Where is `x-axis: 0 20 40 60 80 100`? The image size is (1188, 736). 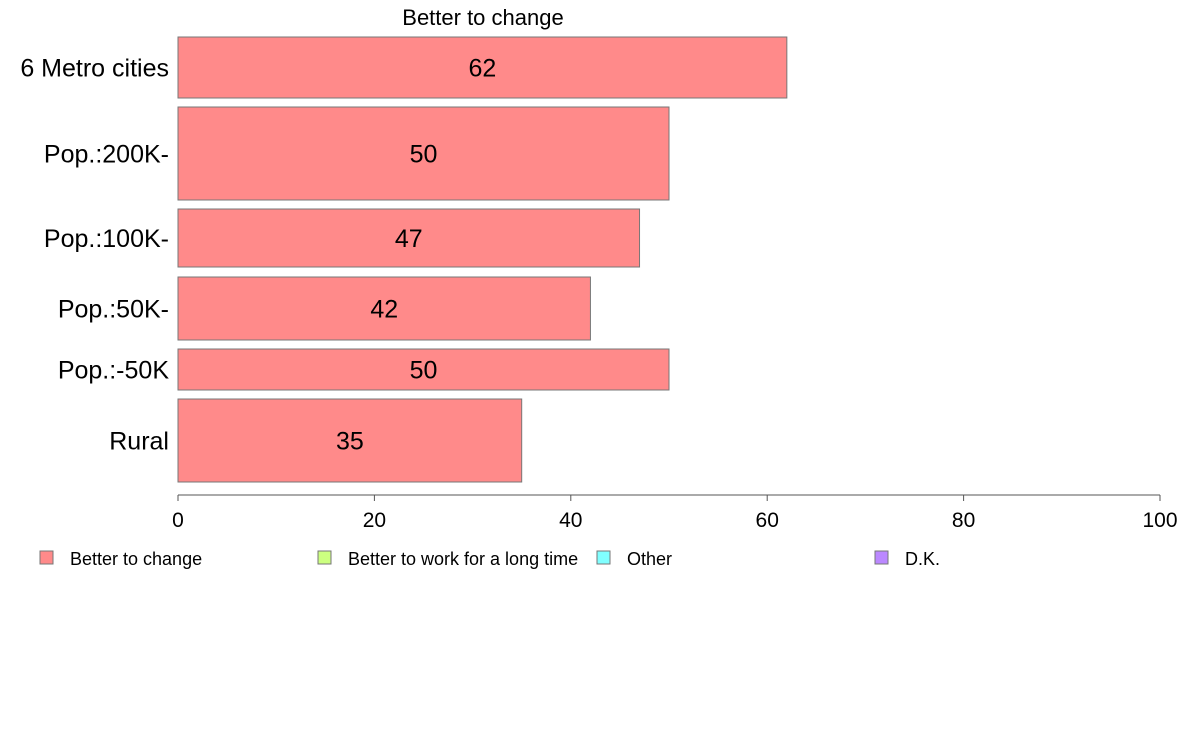 x-axis: 0 20 40 60 80 100 is located at coordinates (675, 513).